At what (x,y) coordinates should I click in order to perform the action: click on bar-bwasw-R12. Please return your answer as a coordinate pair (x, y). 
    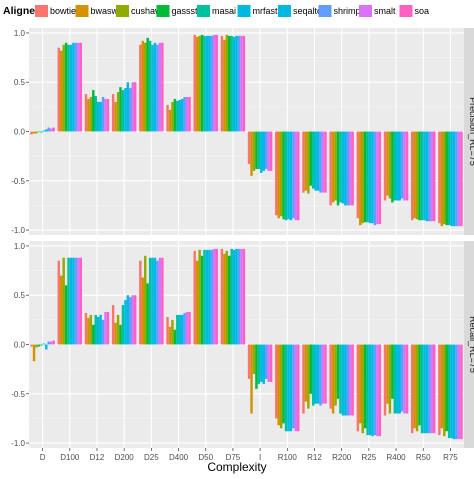
    Looking at the image, I should click on (306, 373).